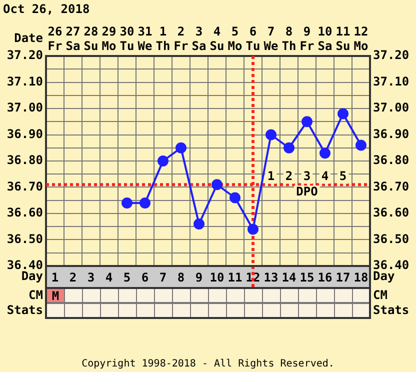 This screenshot has height=372, width=416. What do you see at coordinates (391, 133) in the screenshot?
I see `y2-tick-label: 36.90` at bounding box center [391, 133].